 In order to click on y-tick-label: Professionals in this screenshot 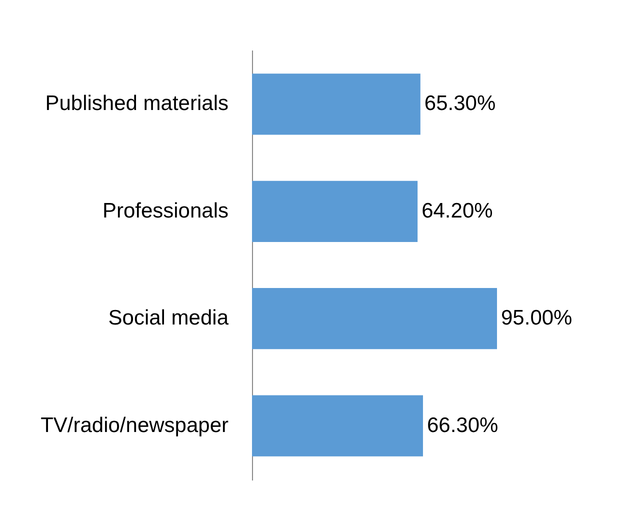, I will do `click(165, 210)`.